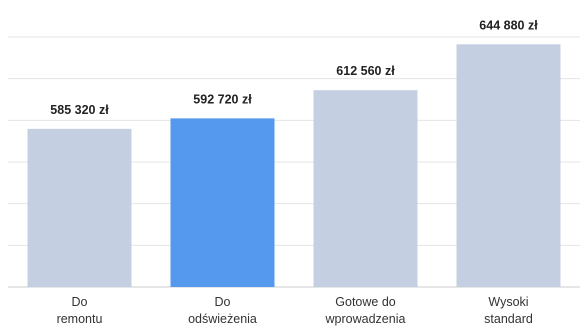 The height and width of the screenshot is (331, 583). What do you see at coordinates (508, 302) in the screenshot?
I see `category-label: Wysoki` at bounding box center [508, 302].